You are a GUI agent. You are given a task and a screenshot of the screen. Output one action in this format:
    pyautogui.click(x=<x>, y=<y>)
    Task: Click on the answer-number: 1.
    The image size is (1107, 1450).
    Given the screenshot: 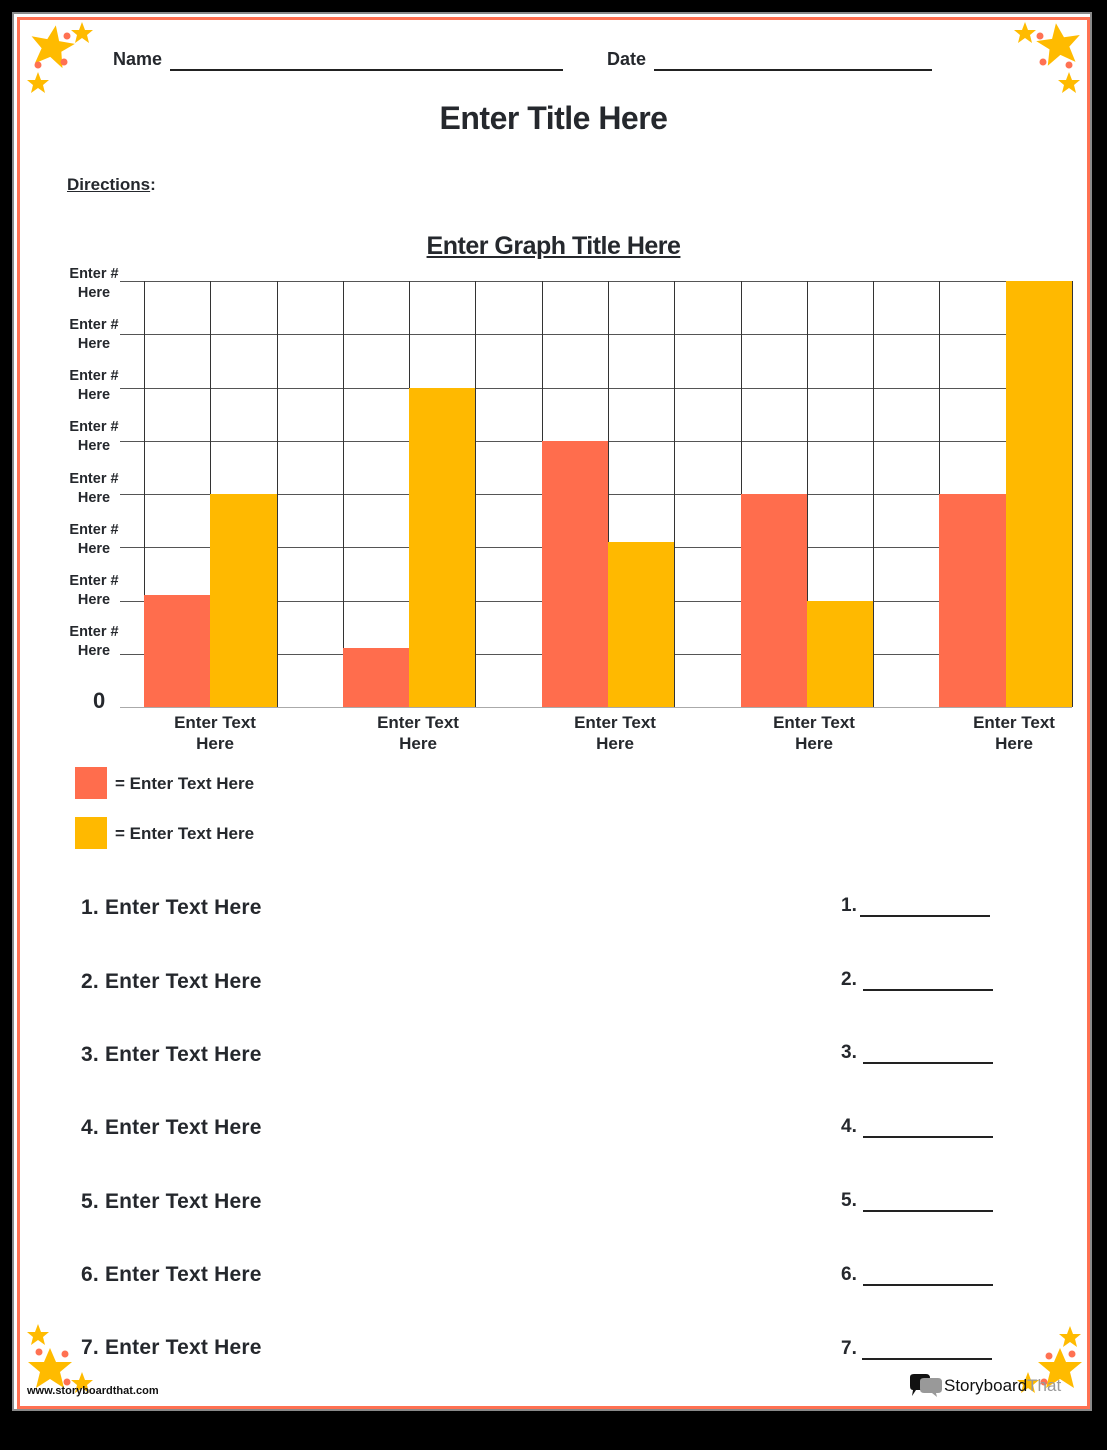 What is the action you would take?
    pyautogui.click(x=849, y=905)
    